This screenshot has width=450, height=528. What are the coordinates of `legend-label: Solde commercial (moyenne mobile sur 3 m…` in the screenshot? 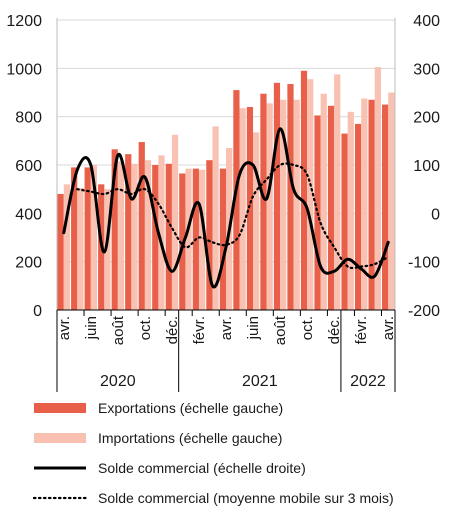 It's located at (246, 498).